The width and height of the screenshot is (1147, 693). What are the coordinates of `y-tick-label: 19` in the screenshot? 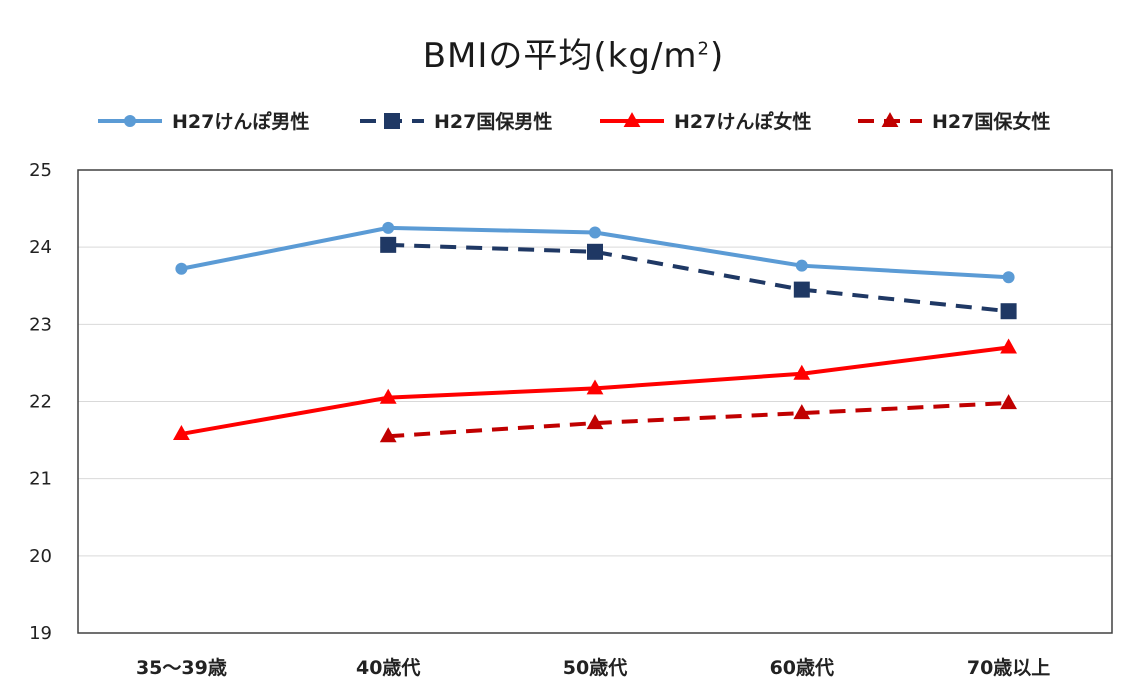 It's located at (40, 633).